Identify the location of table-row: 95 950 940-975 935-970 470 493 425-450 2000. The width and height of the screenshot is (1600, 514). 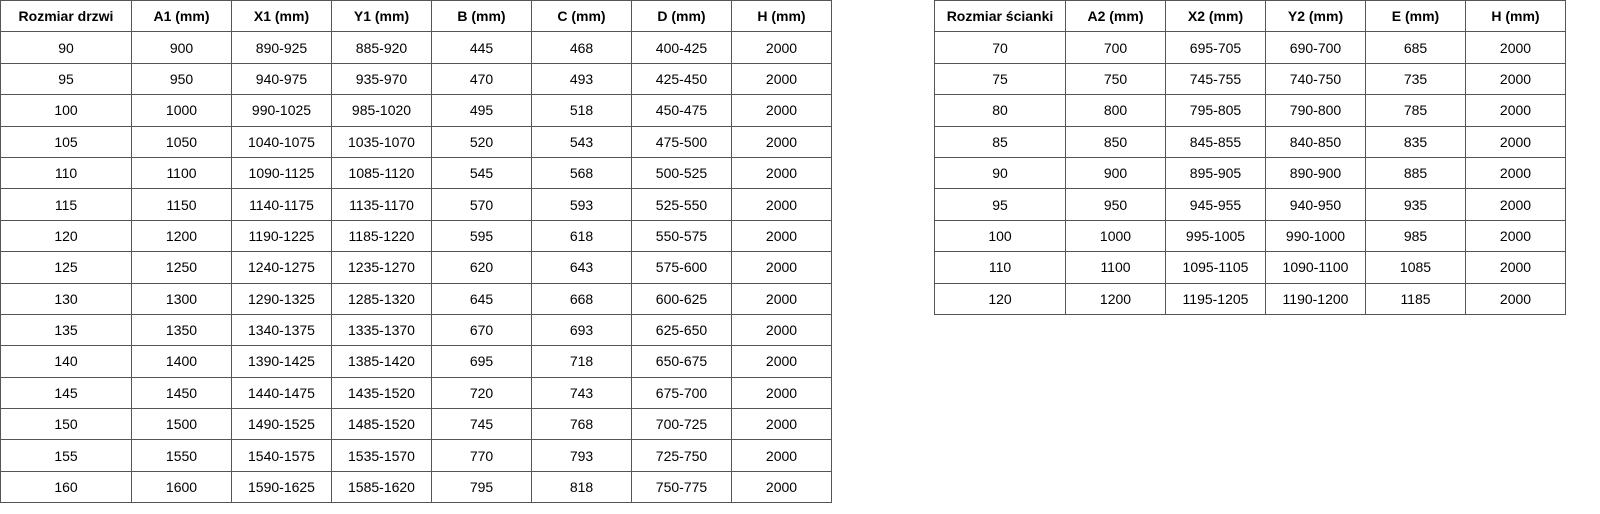
(416, 79).